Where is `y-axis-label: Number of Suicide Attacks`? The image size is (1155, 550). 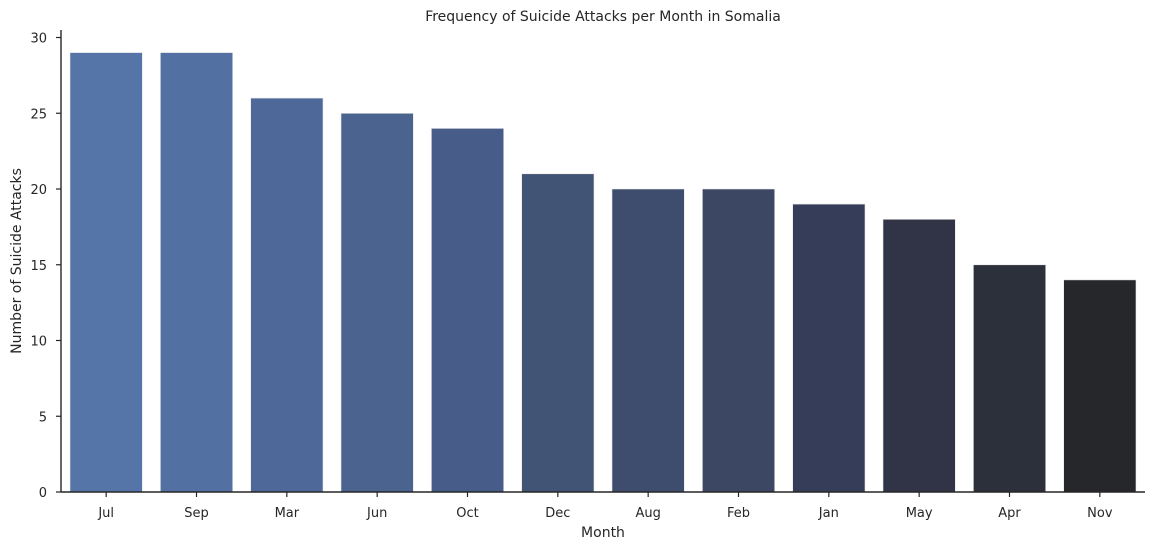 y-axis-label: Number of Suicide Attacks is located at coordinates (17, 261).